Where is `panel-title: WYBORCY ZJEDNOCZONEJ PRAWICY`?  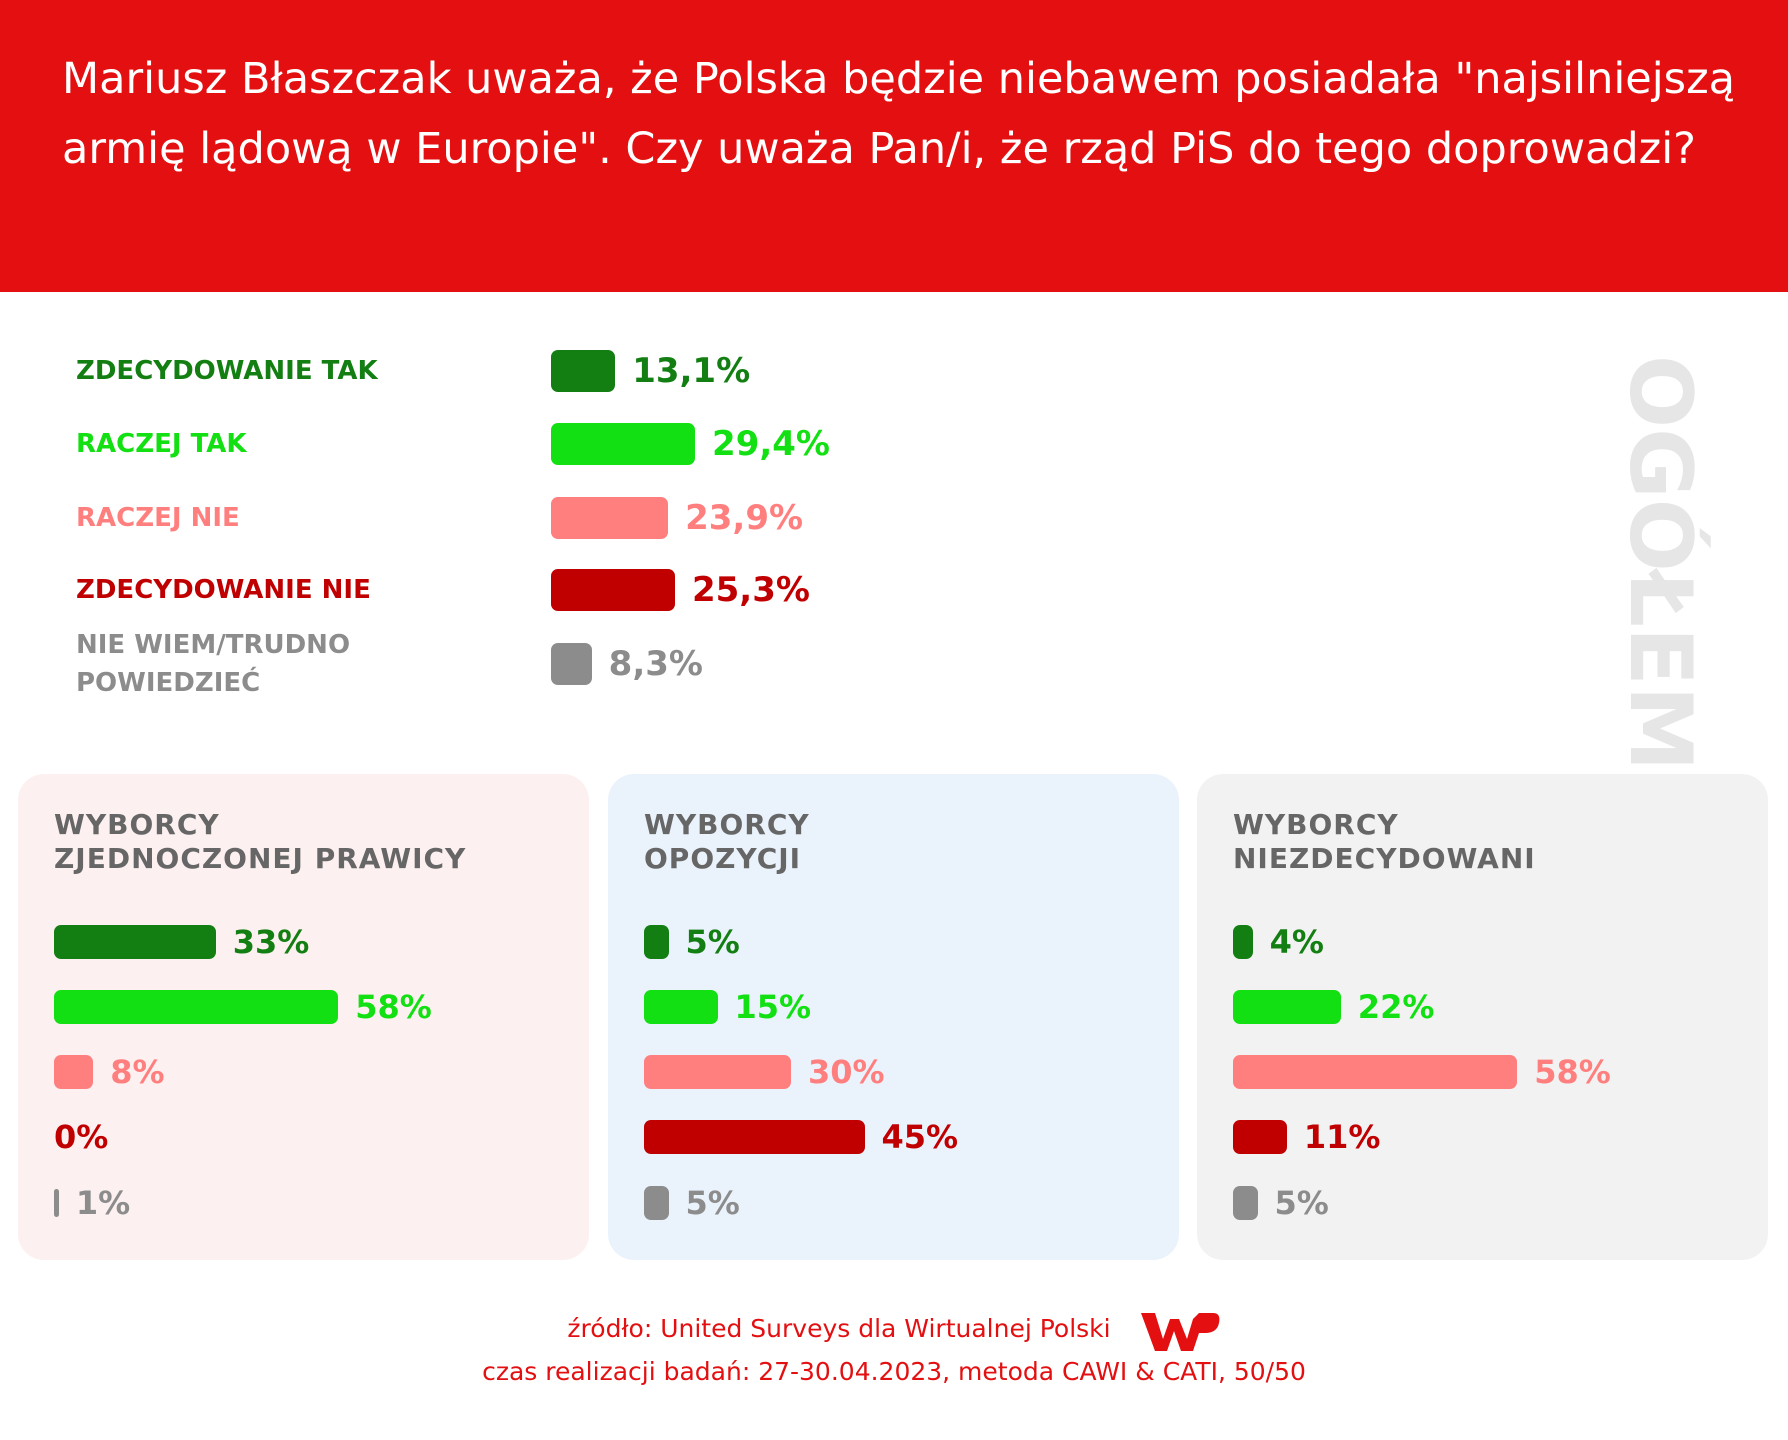
panel-title: WYBORCY ZJEDNOCZONEJ PRAWICY is located at coordinates (260, 841).